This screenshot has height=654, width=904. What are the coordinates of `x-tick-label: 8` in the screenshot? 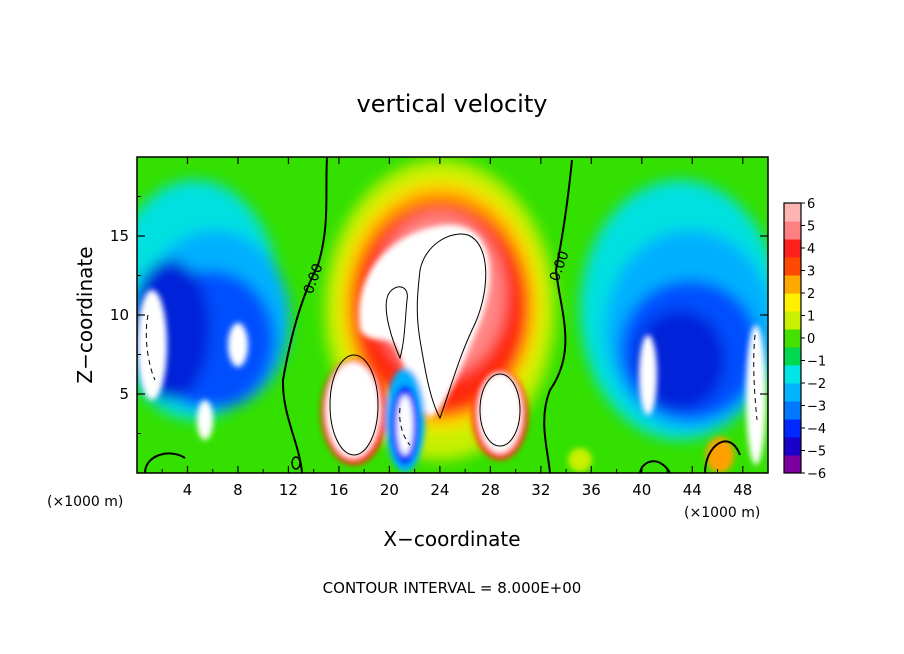 It's located at (238, 490).